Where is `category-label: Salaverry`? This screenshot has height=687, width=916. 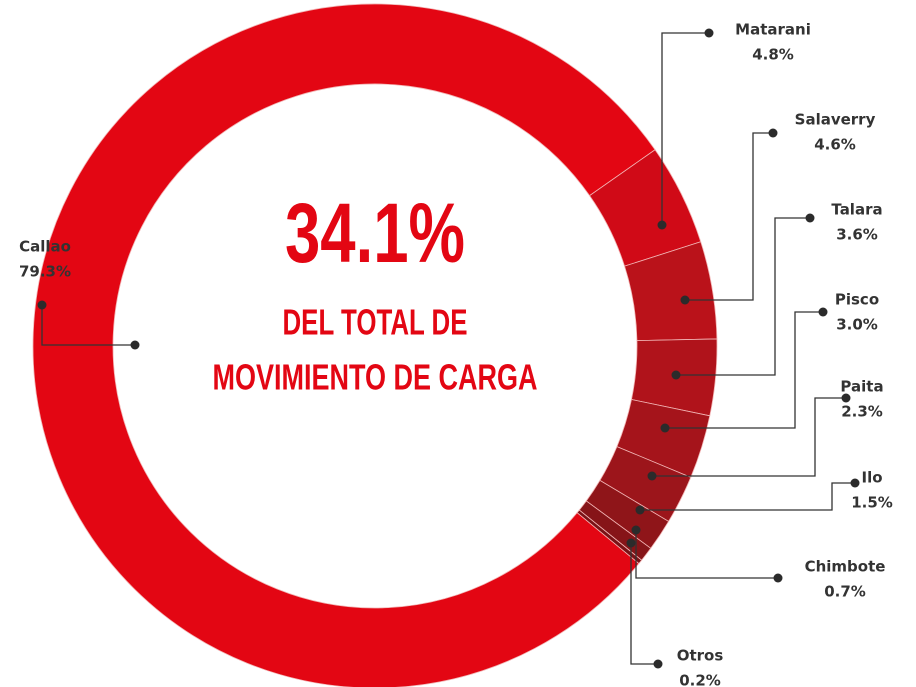 category-label: Salaverry is located at coordinates (835, 120).